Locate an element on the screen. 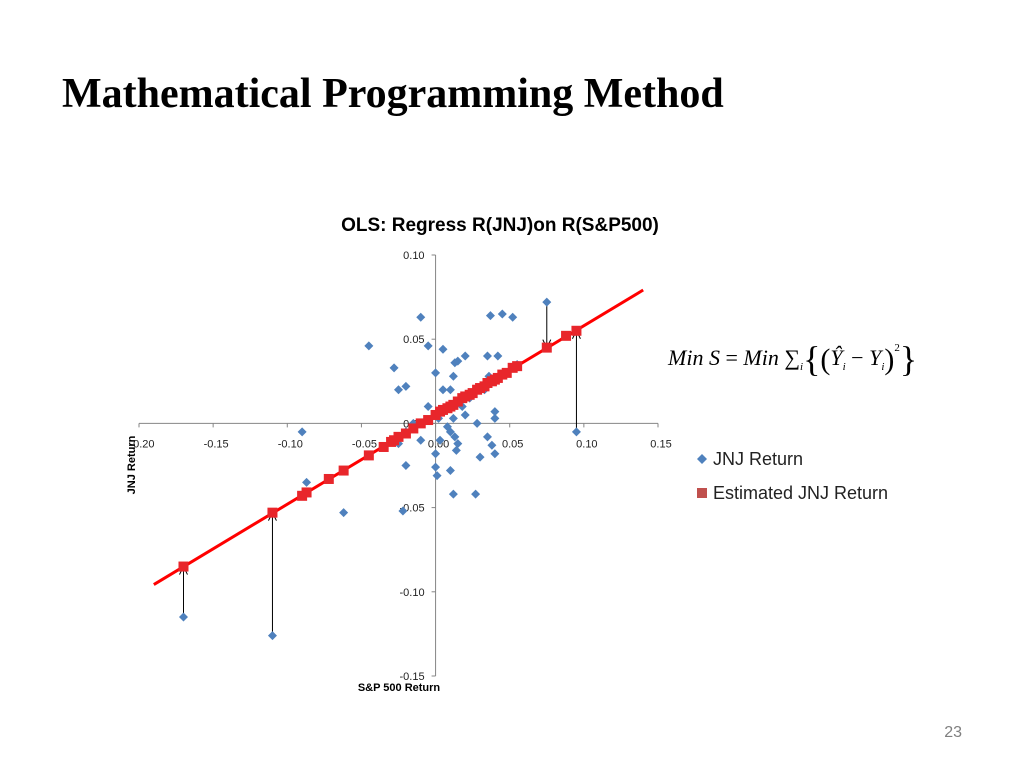  legend-estimated-label: Estimated JNJ Return is located at coordinates (800, 493).